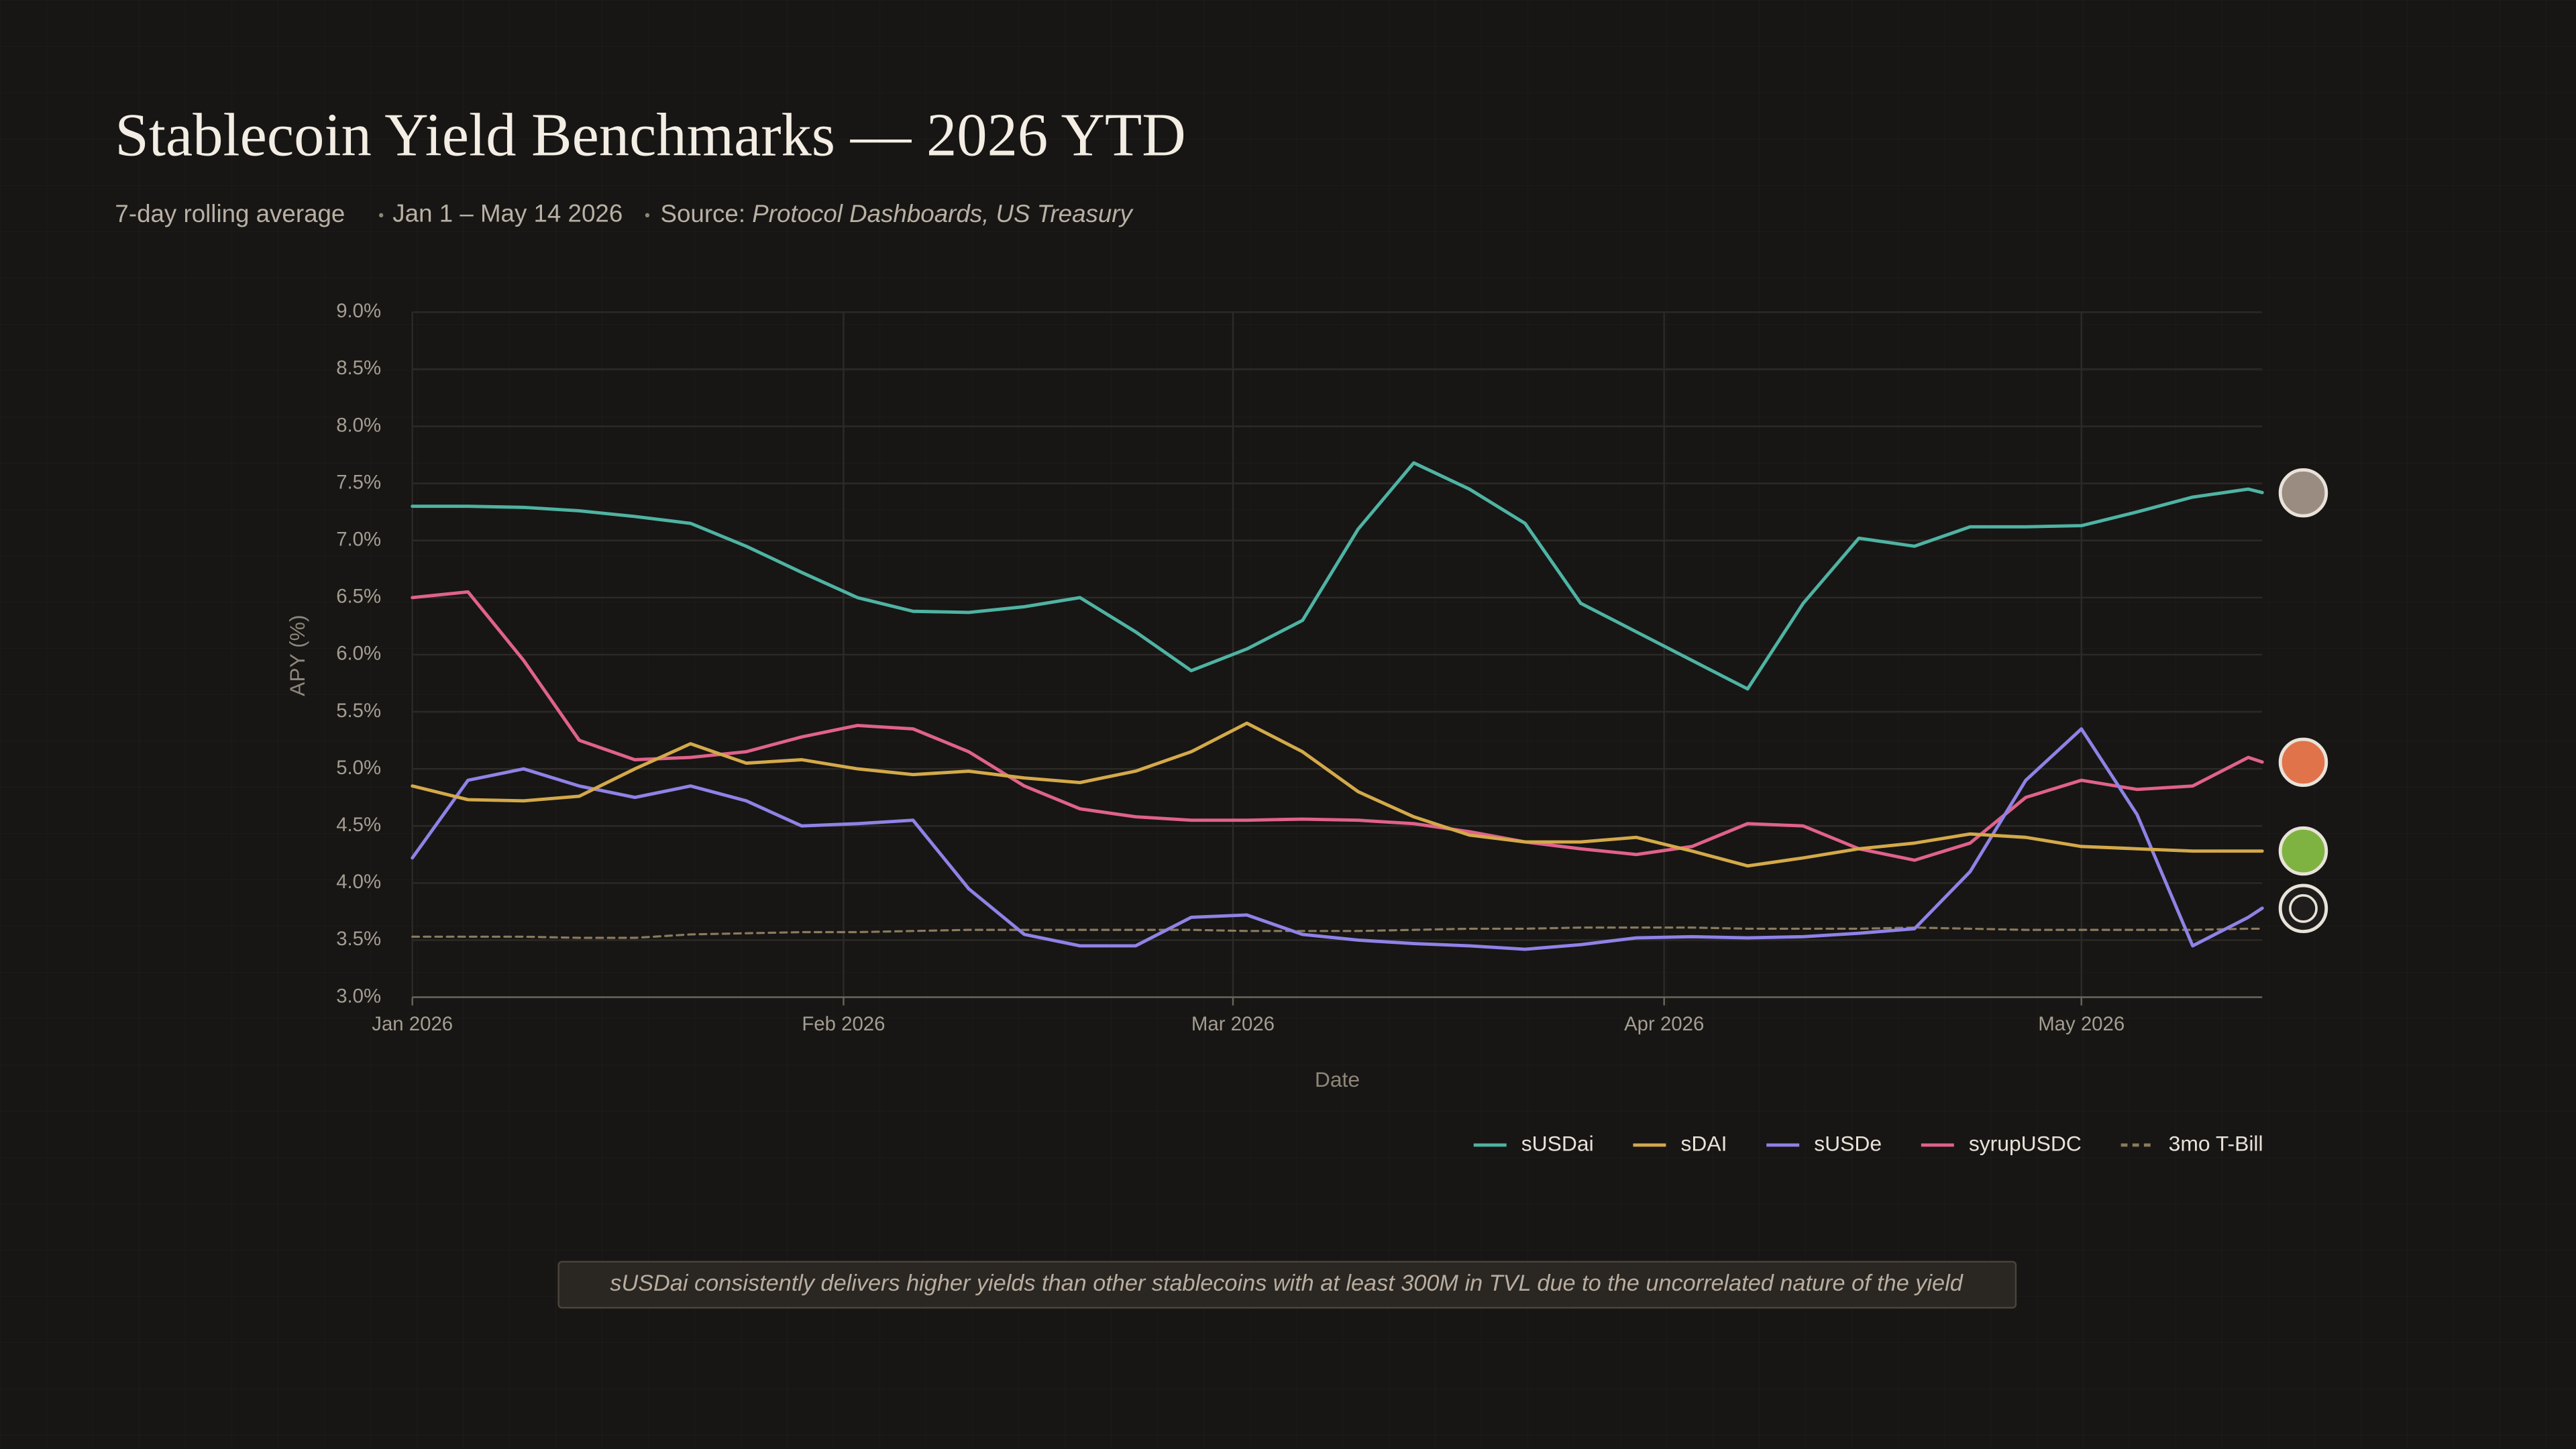 The width and height of the screenshot is (2576, 1449). What do you see at coordinates (1703, 1143) in the screenshot?
I see `legend-label: sDAI` at bounding box center [1703, 1143].